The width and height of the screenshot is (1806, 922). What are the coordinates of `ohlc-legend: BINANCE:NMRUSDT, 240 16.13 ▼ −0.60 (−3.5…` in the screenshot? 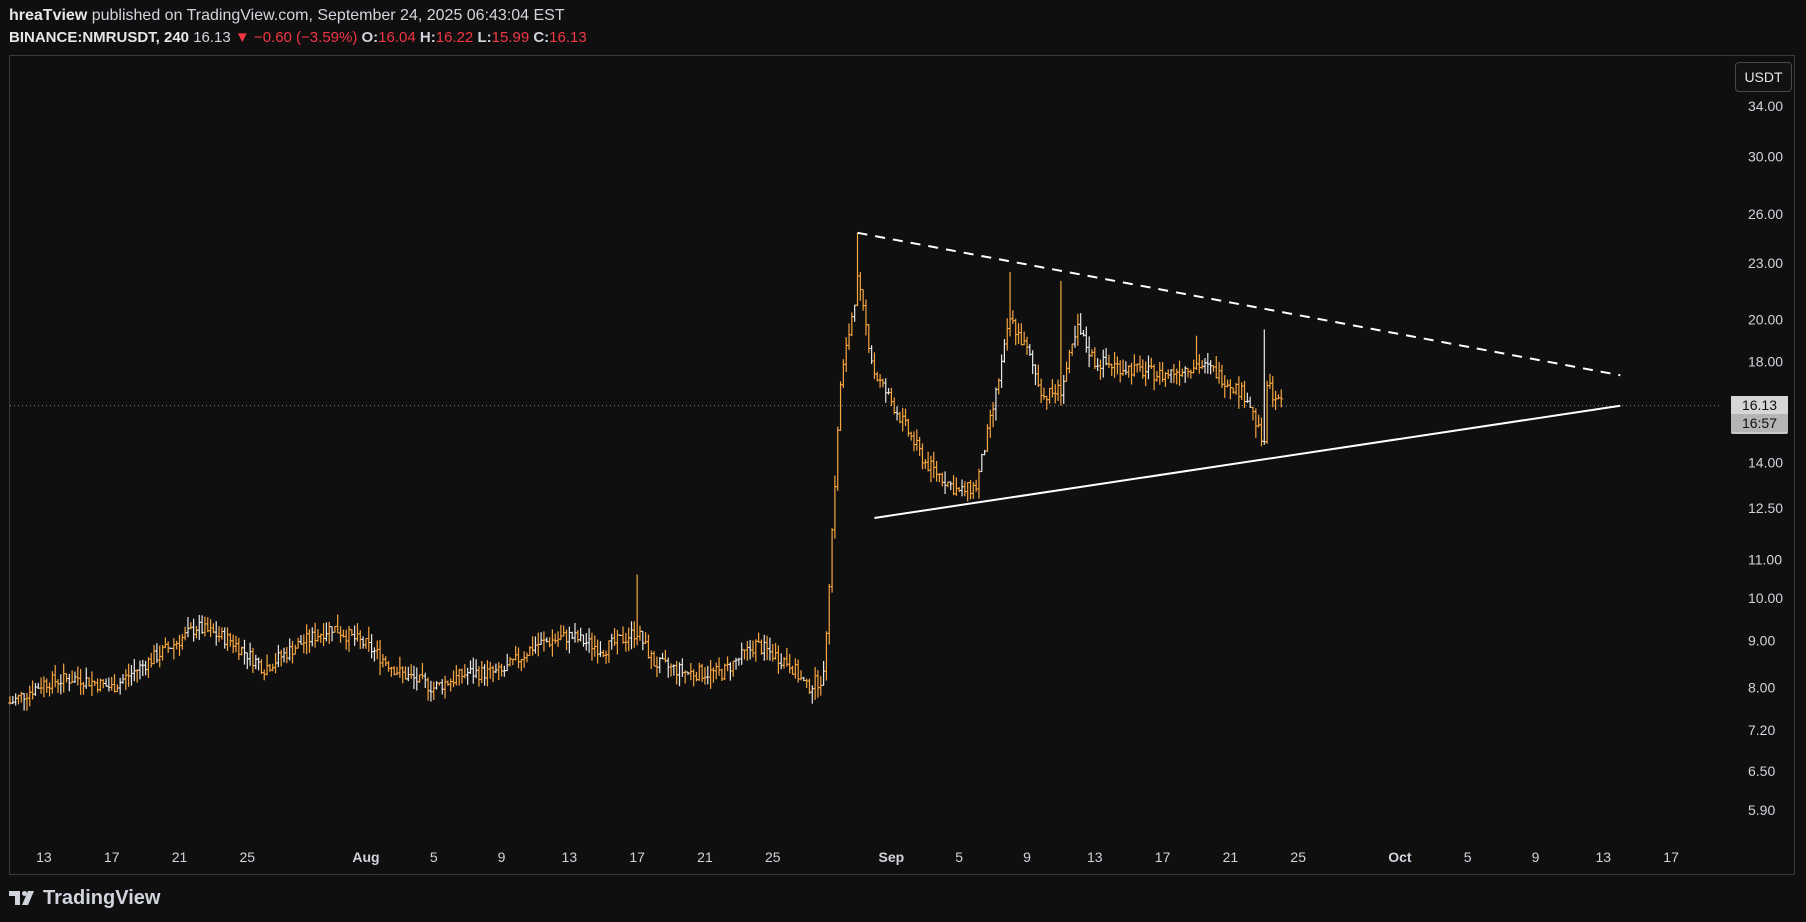 It's located at (298, 38).